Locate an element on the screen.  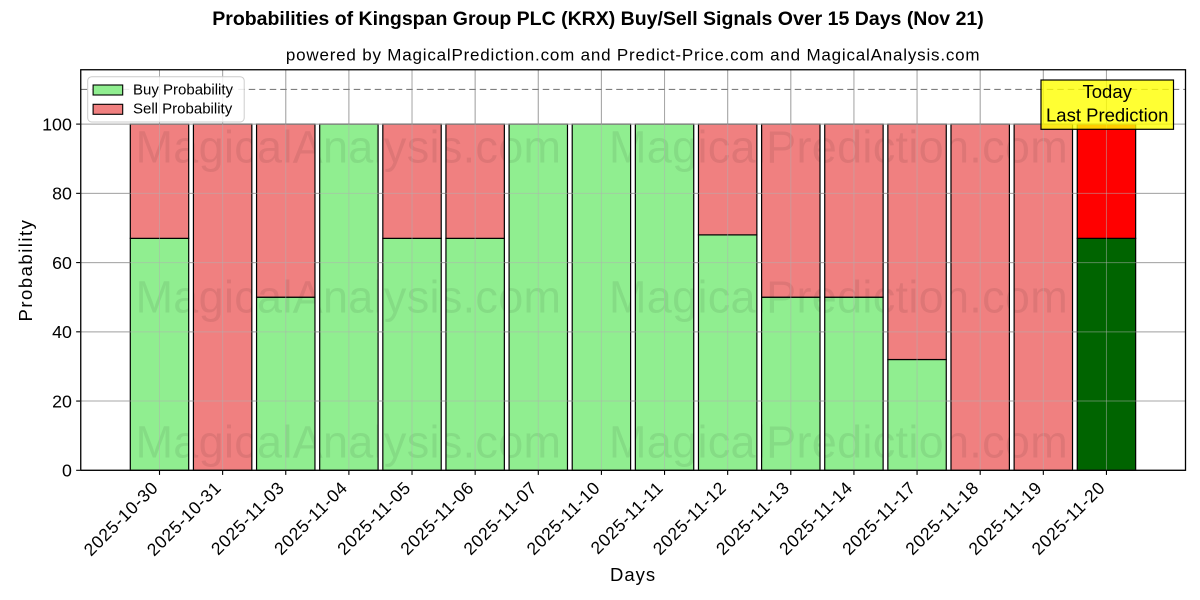
svg-text: Probability is located at coordinates (25, 270).